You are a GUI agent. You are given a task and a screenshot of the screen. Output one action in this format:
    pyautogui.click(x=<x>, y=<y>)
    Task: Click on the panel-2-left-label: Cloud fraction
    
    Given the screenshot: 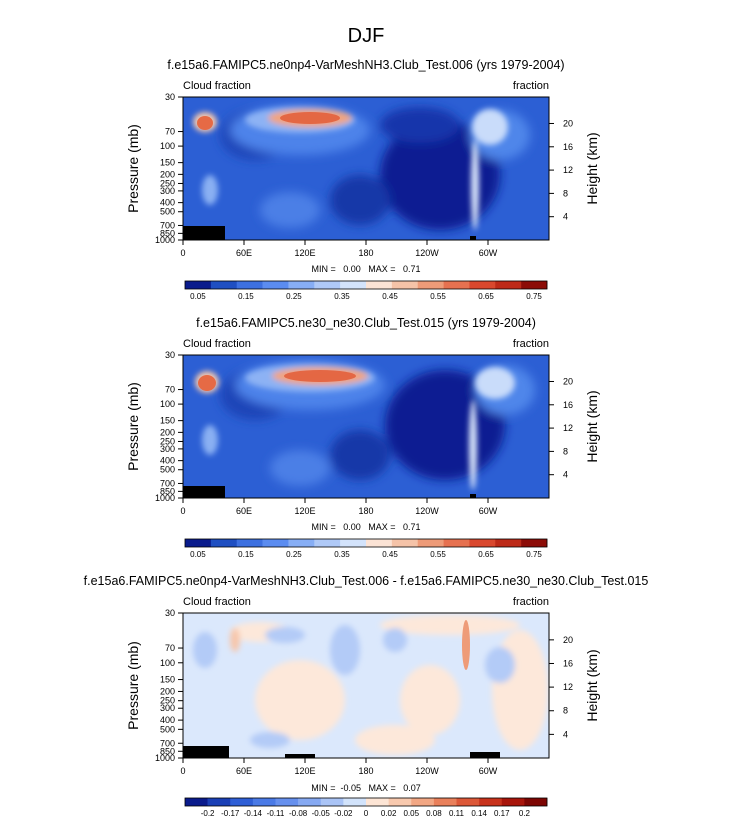 What is the action you would take?
    pyautogui.click(x=217, y=344)
    